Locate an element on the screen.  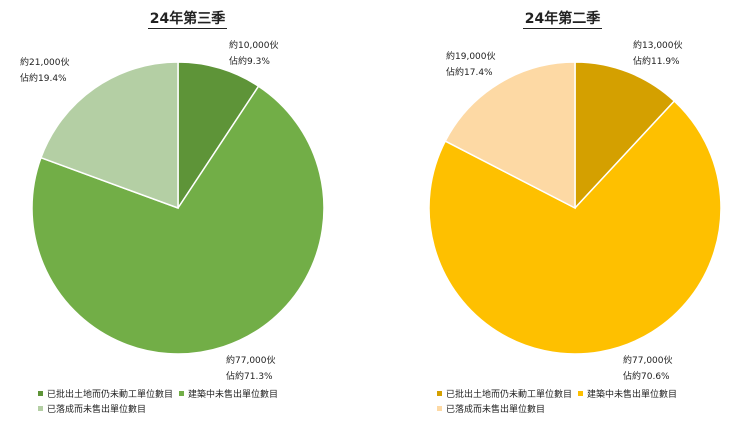
slice-label-completed: 約21,000伙 佔約19.4% is located at coordinates (45, 71).